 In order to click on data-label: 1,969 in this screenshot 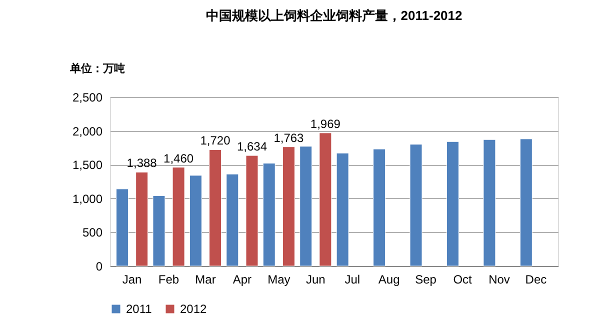, I will do `click(325, 123)`.